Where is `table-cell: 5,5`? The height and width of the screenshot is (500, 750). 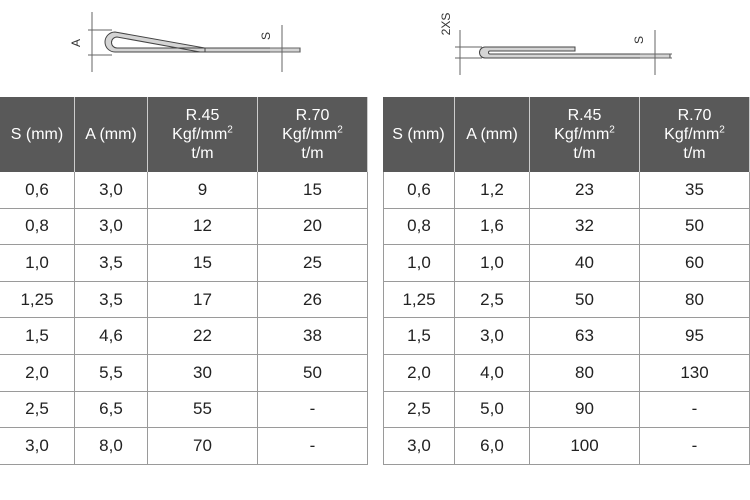 table-cell: 5,5 is located at coordinates (111, 373).